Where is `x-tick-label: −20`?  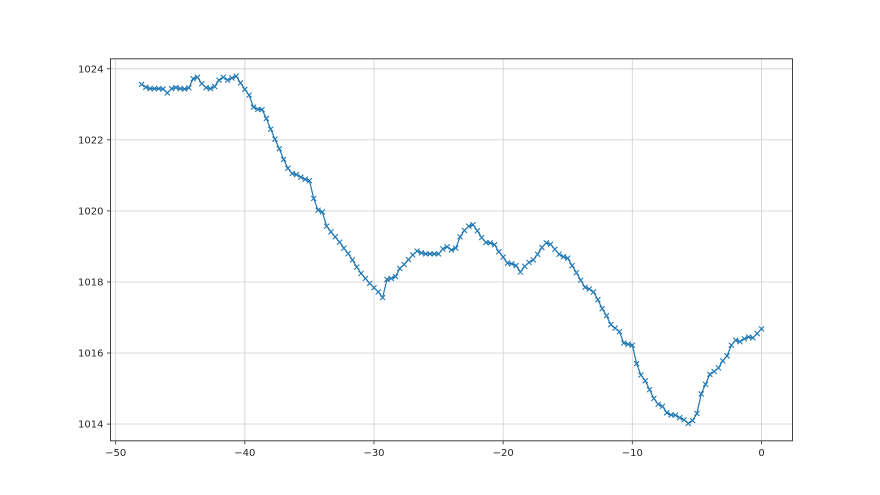 x-tick-label: −20 is located at coordinates (503, 453).